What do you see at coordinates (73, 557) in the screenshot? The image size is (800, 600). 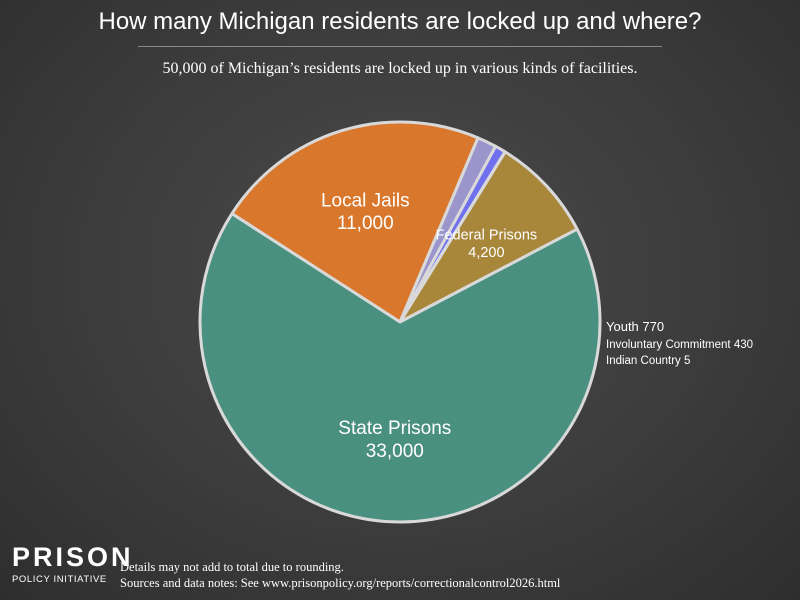 I see `logo-text-prison: PRISON` at bounding box center [73, 557].